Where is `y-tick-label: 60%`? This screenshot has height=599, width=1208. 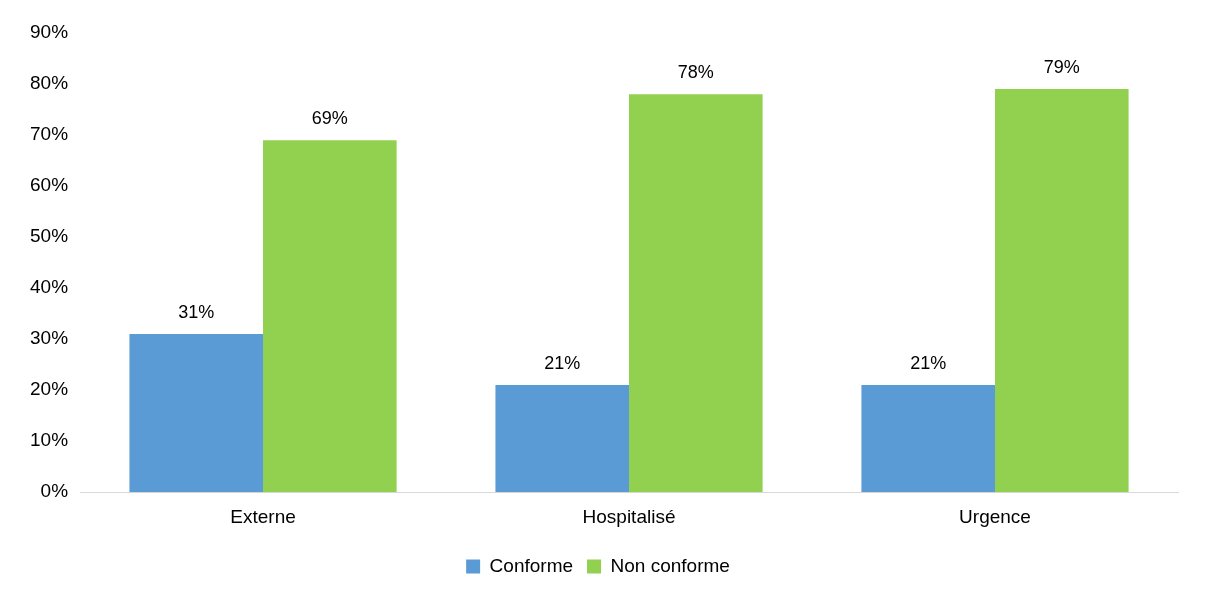
y-tick-label: 60% is located at coordinates (49, 185).